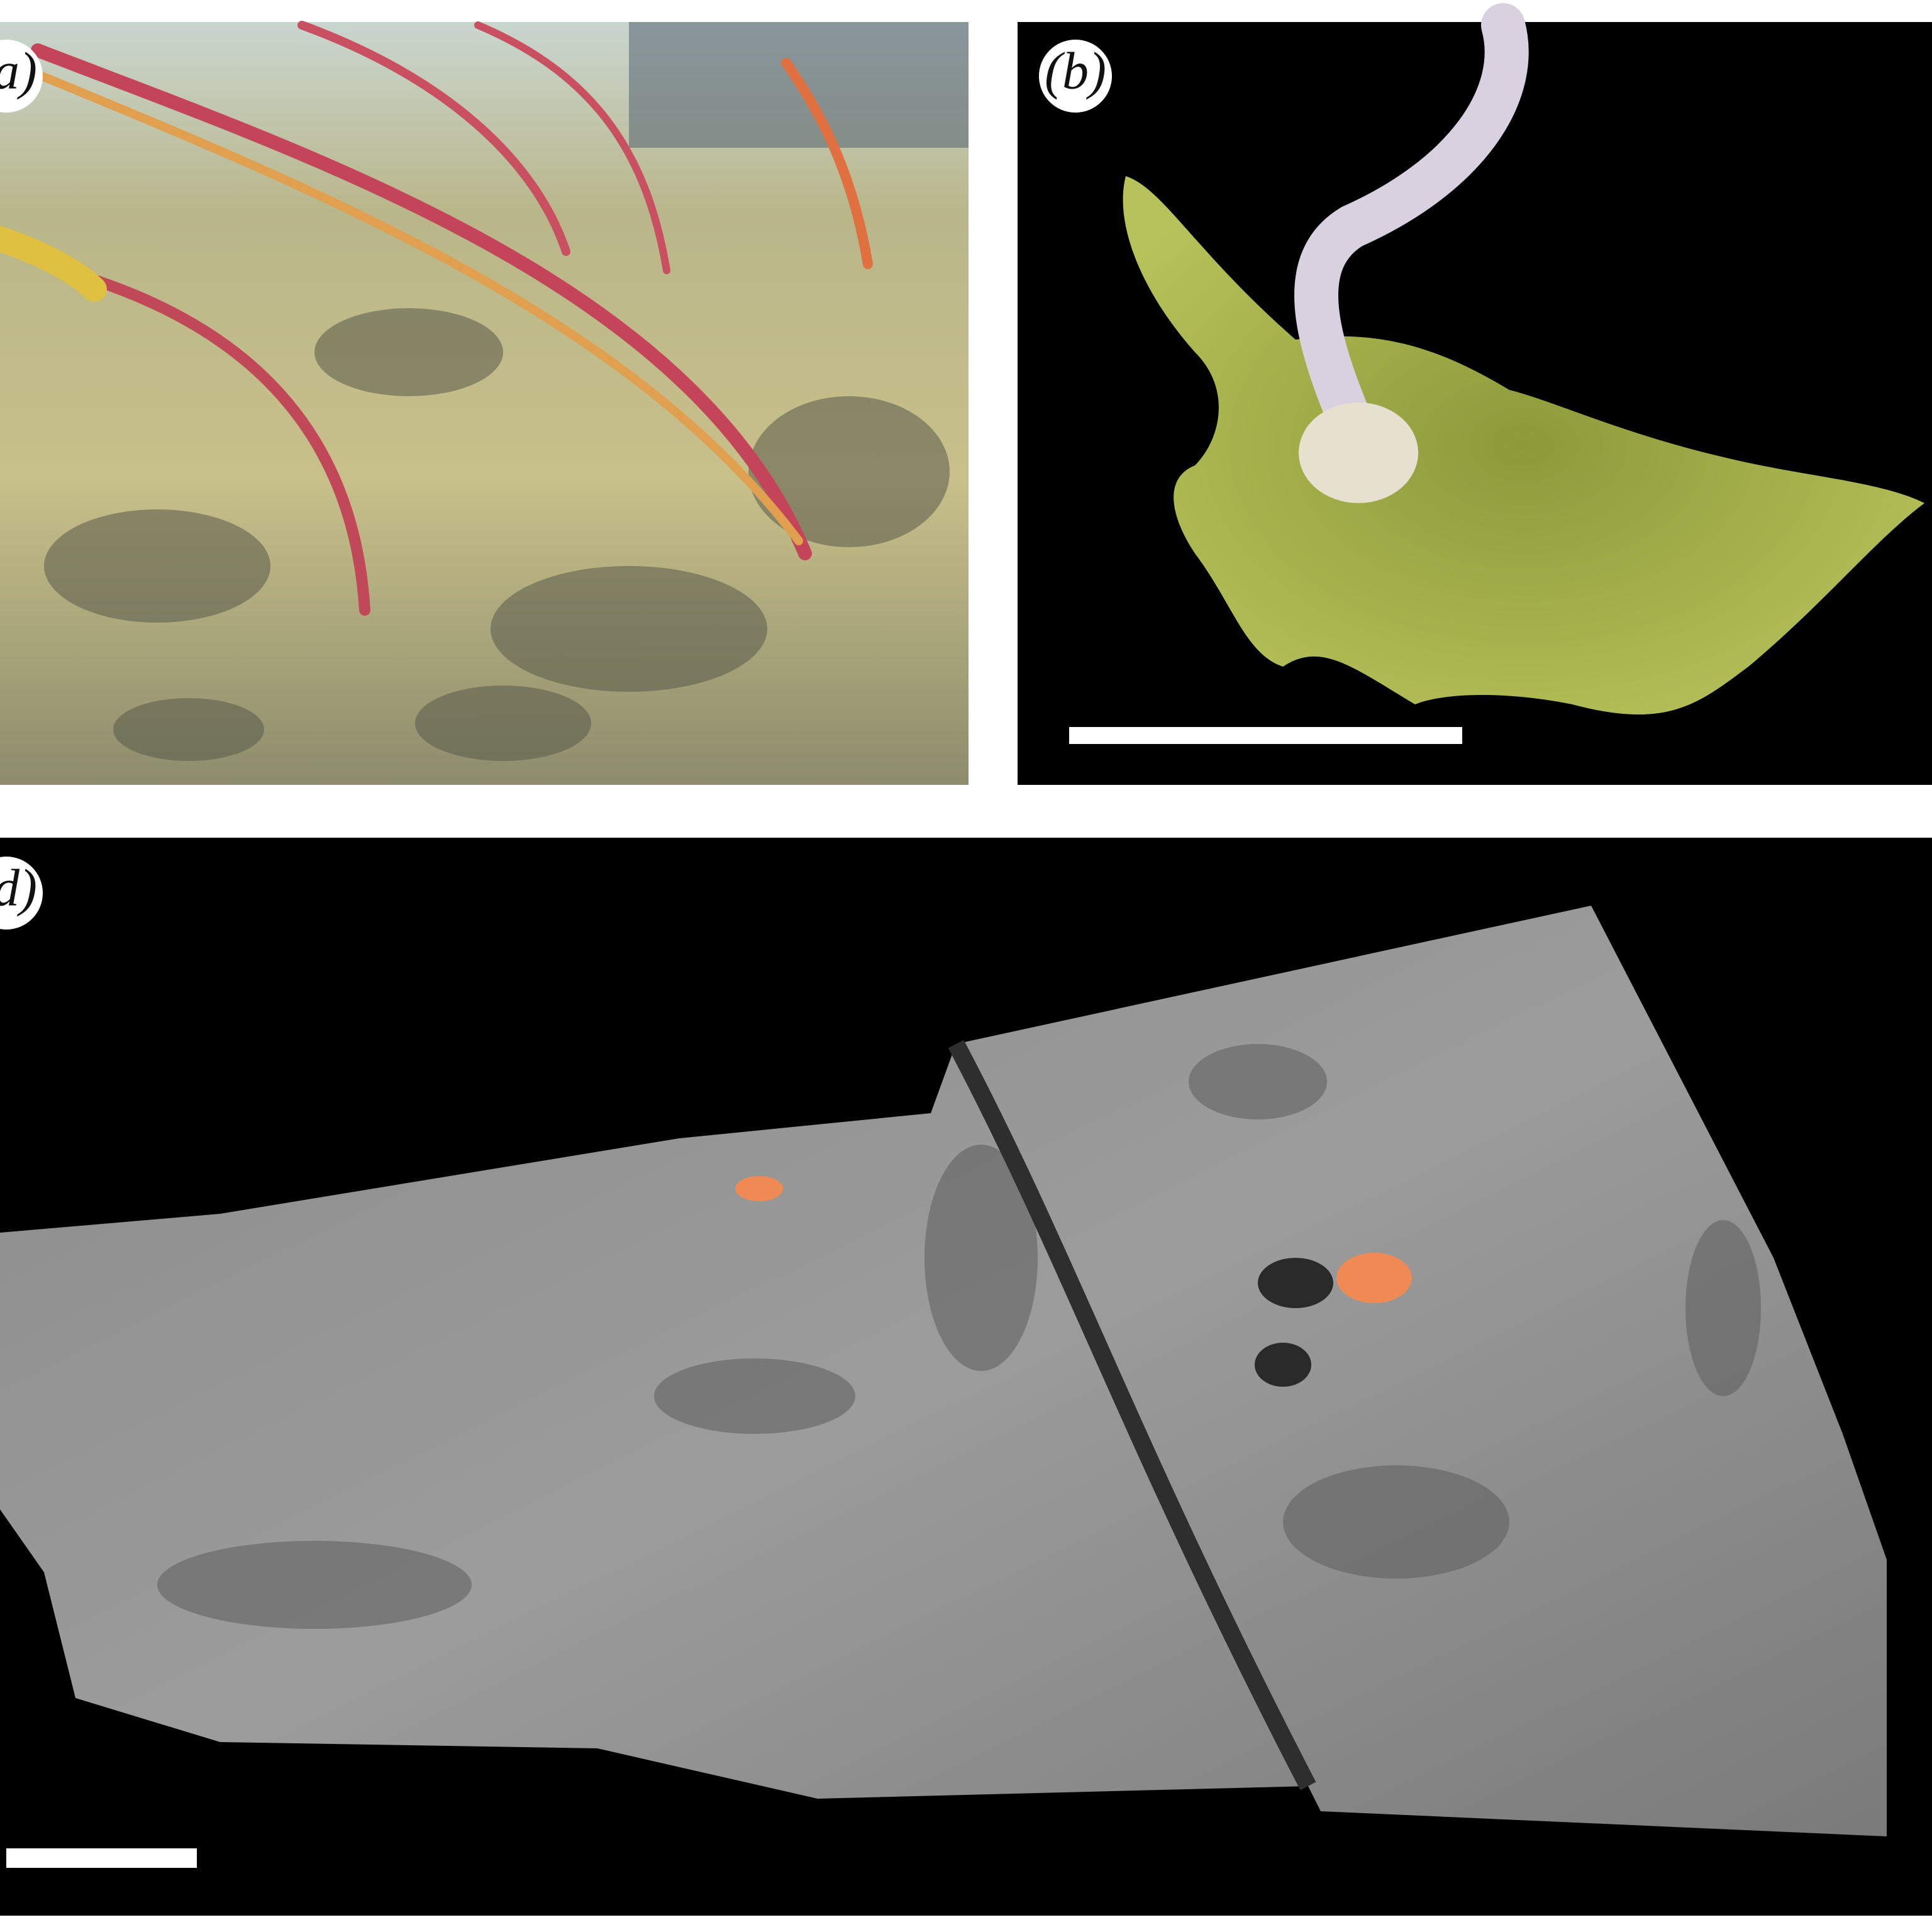 This screenshot has width=1932, height=1932. What do you see at coordinates (18, 887) in the screenshot?
I see `panel-label: (d)` at bounding box center [18, 887].